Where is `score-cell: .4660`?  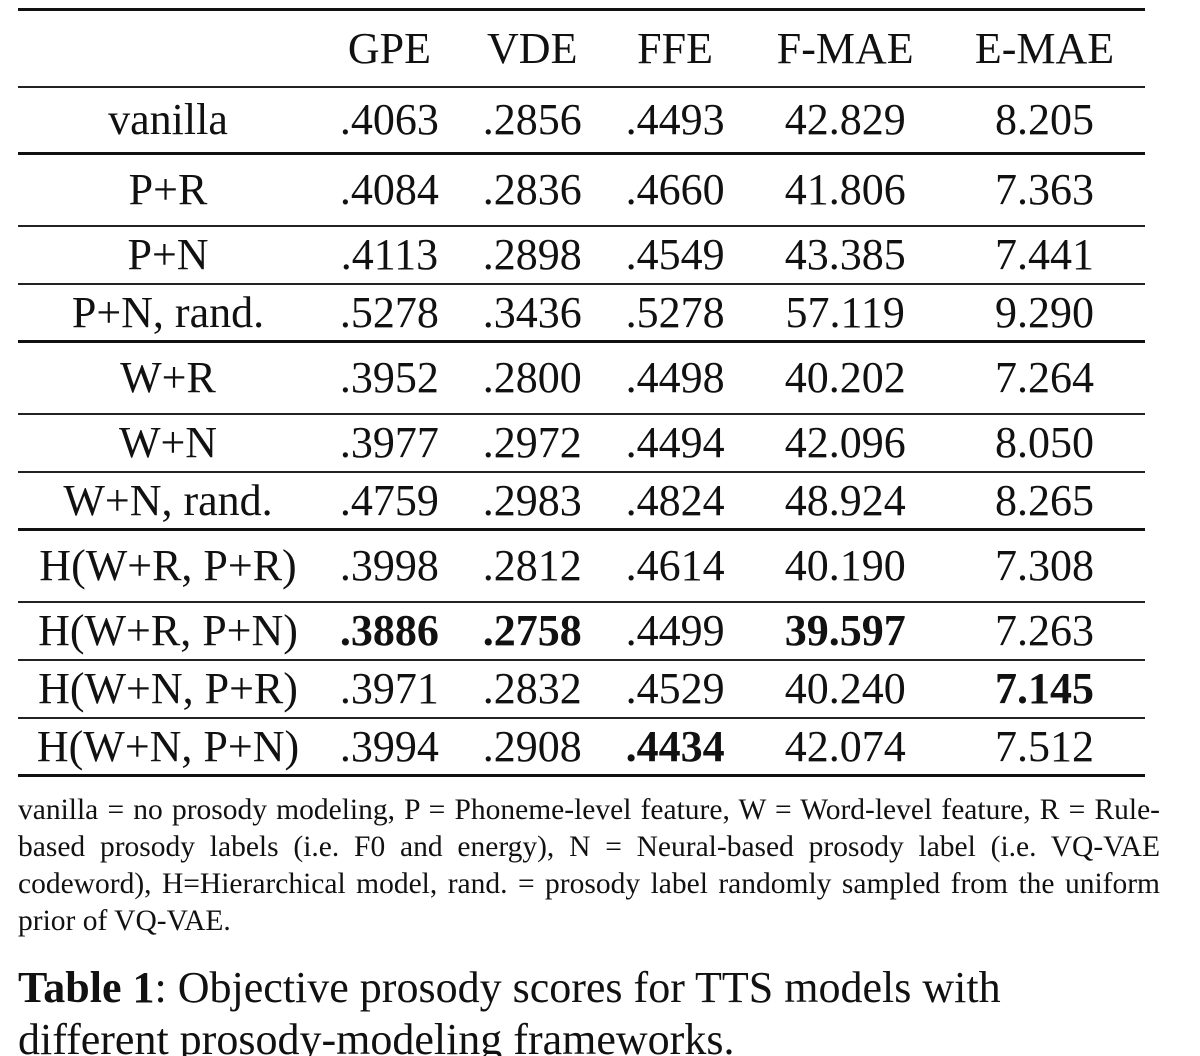
score-cell: .4660 is located at coordinates (675, 190).